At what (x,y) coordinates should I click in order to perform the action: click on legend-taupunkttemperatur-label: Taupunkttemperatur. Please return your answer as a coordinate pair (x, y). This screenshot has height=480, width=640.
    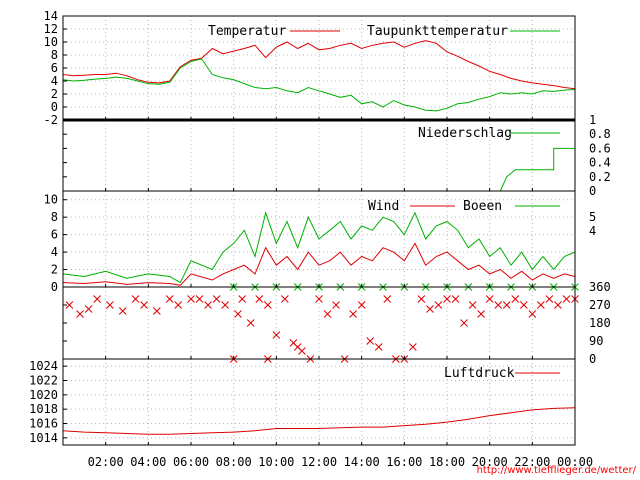
    Looking at the image, I should click on (437, 31).